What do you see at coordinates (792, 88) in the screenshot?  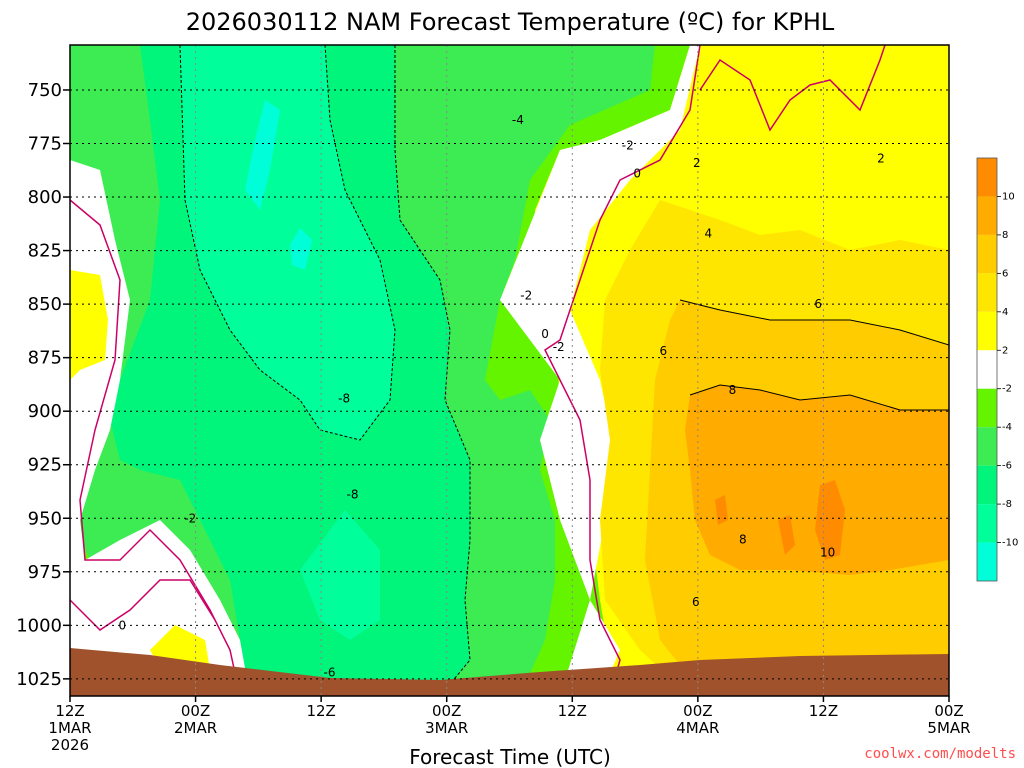 I see `contour-two-top` at bounding box center [792, 88].